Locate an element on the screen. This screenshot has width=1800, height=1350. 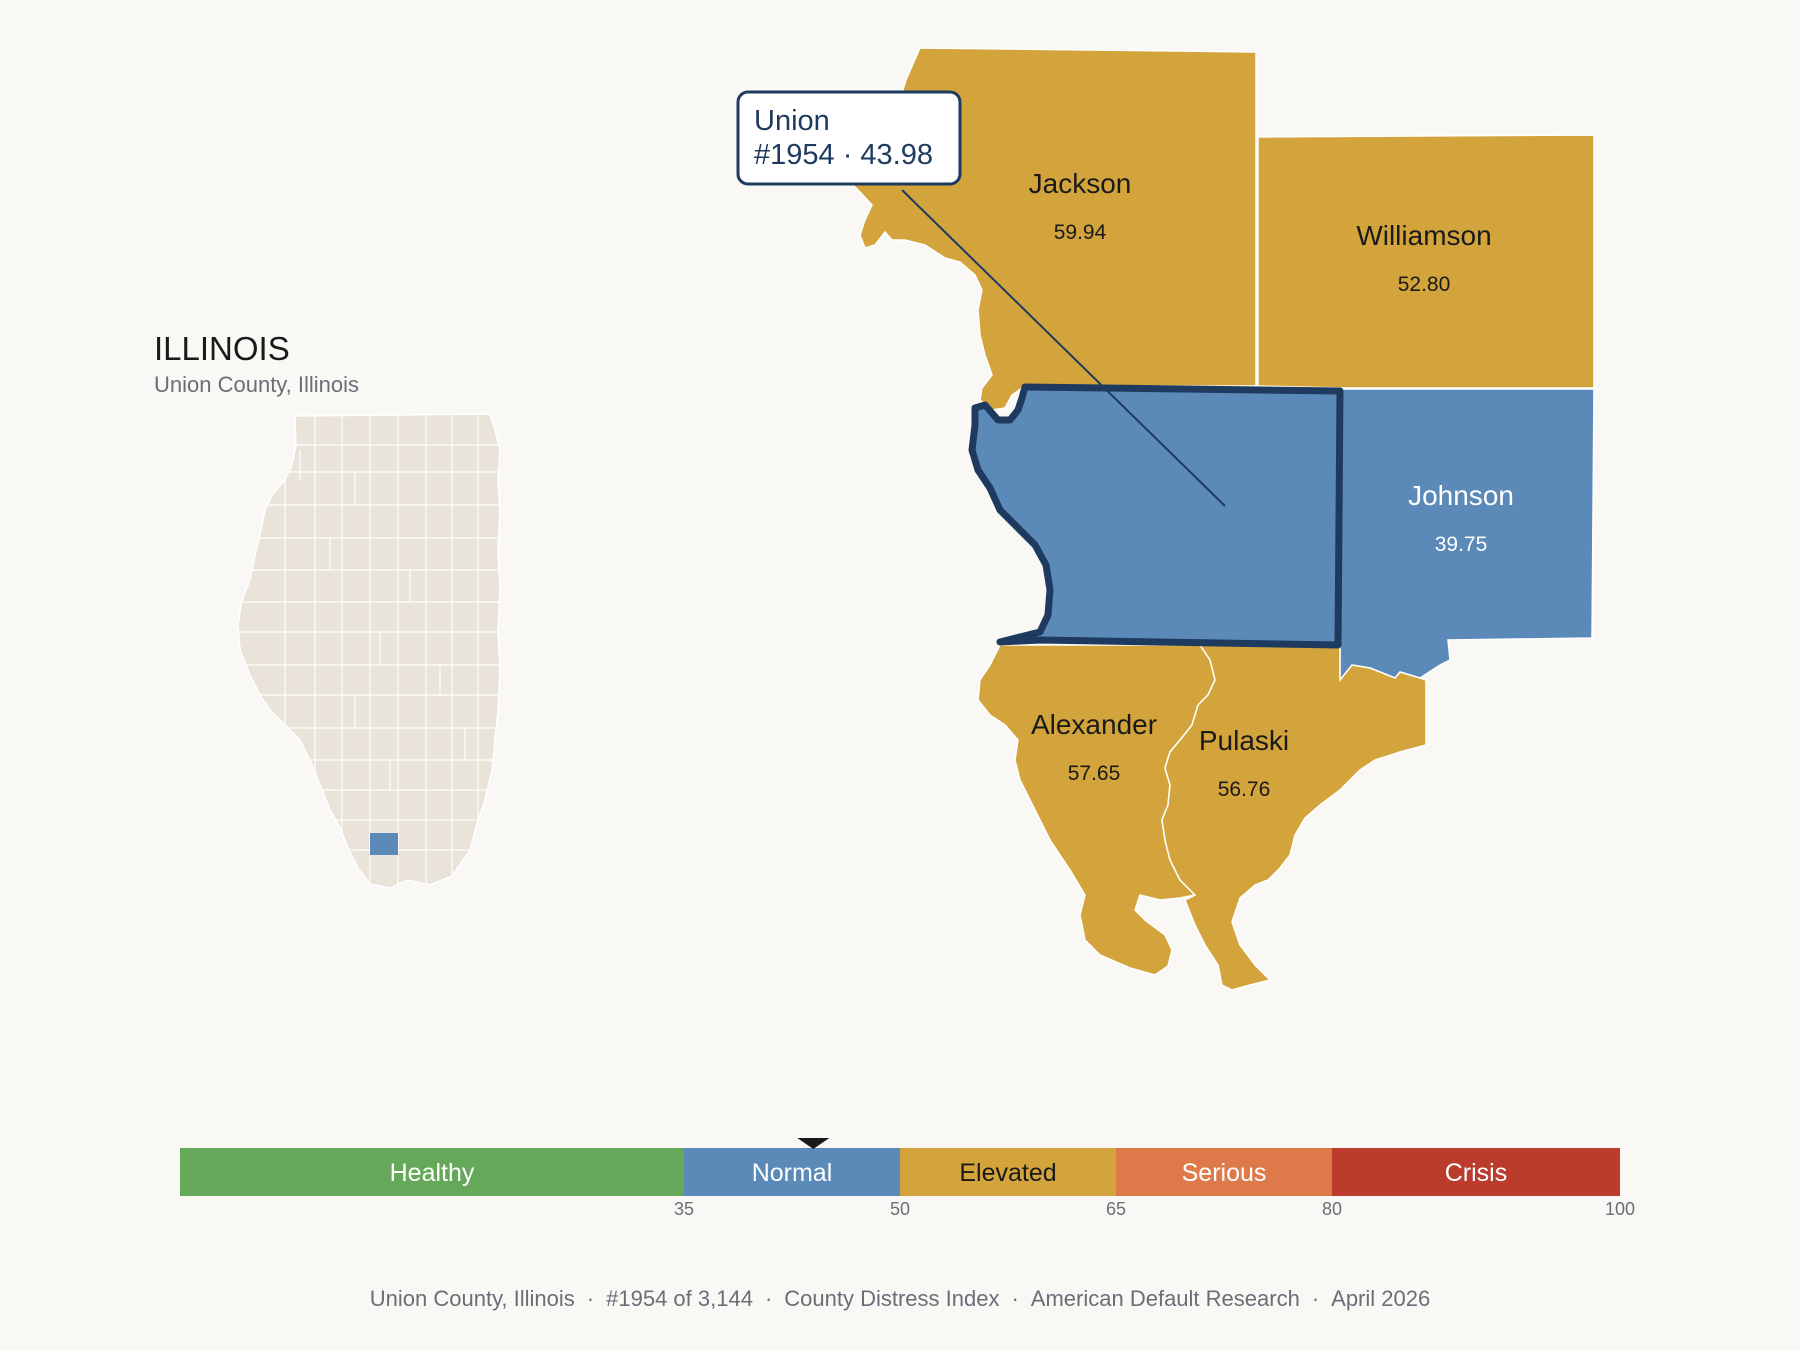
callout-name: Union is located at coordinates (792, 121).